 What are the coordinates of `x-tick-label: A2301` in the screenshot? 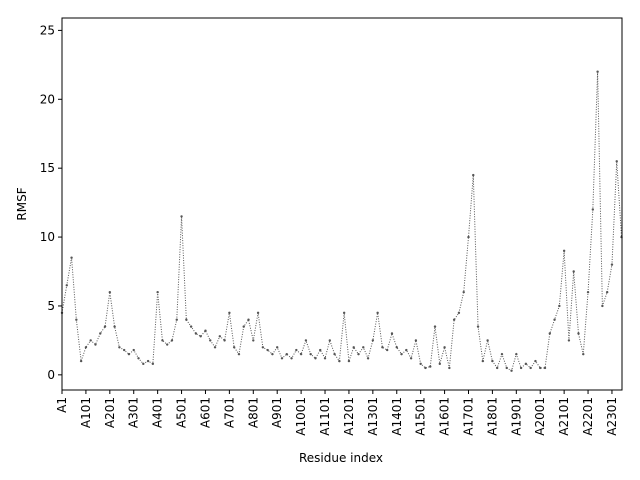 It's located at (612, 416).